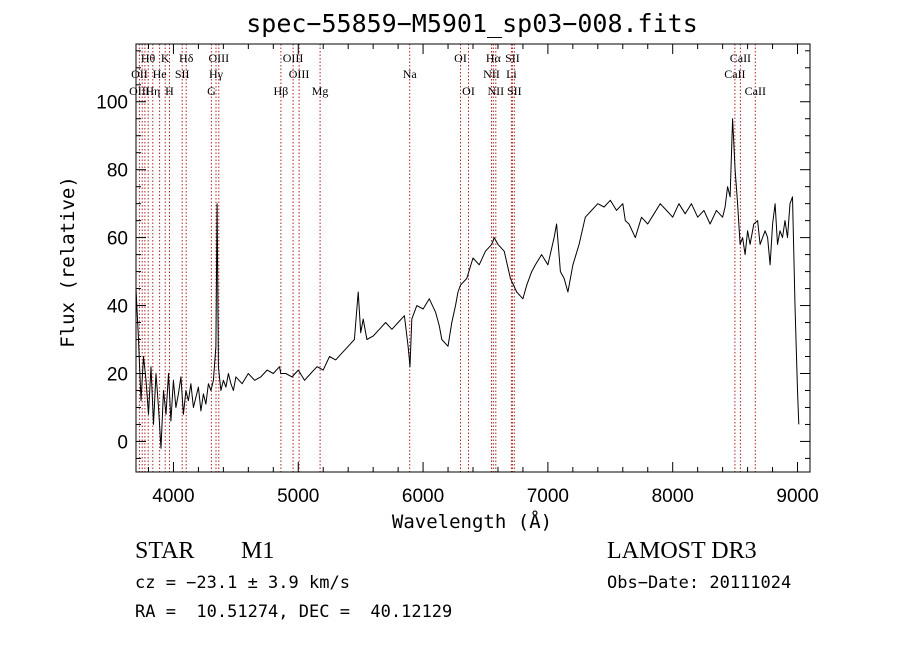 The image size is (900, 649). I want to click on y-tick-label: 80, so click(117, 171).